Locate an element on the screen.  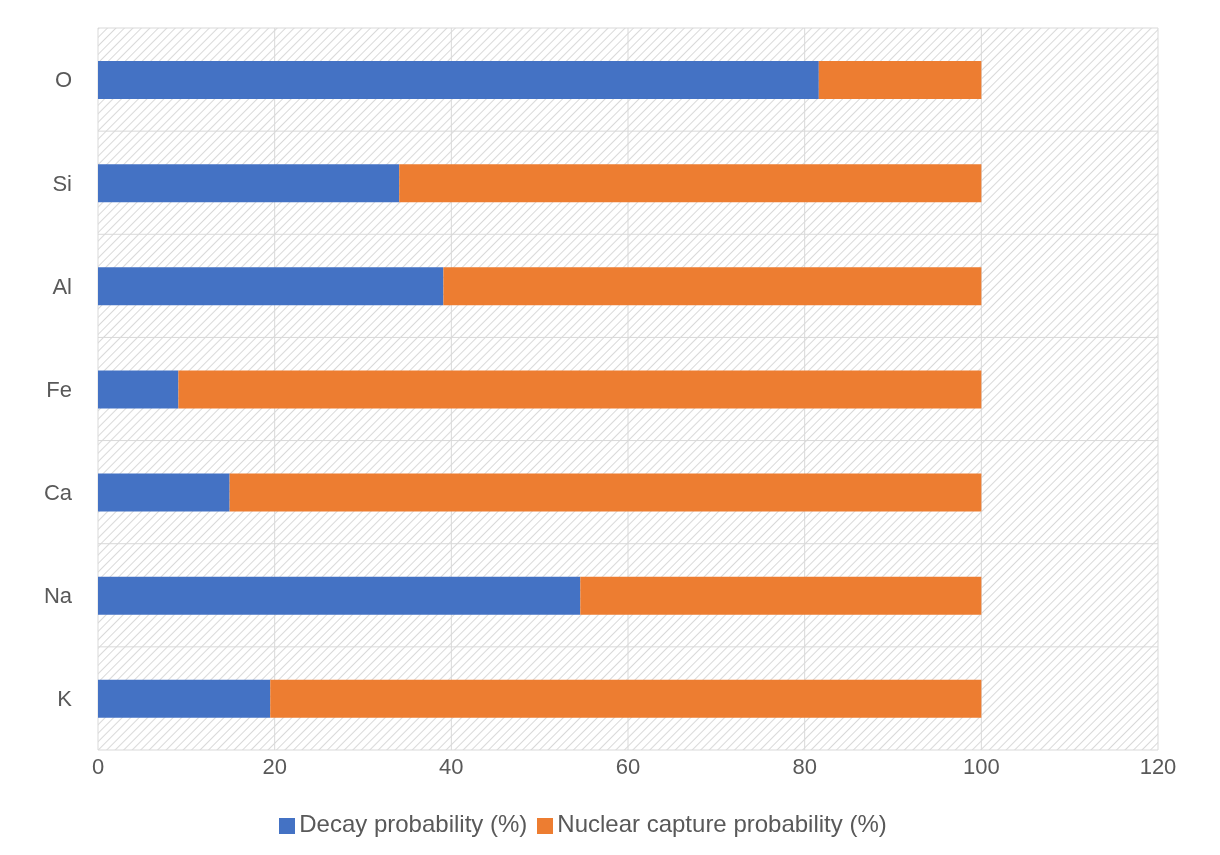
legend-label: Decay probability (%) is located at coordinates (413, 823).